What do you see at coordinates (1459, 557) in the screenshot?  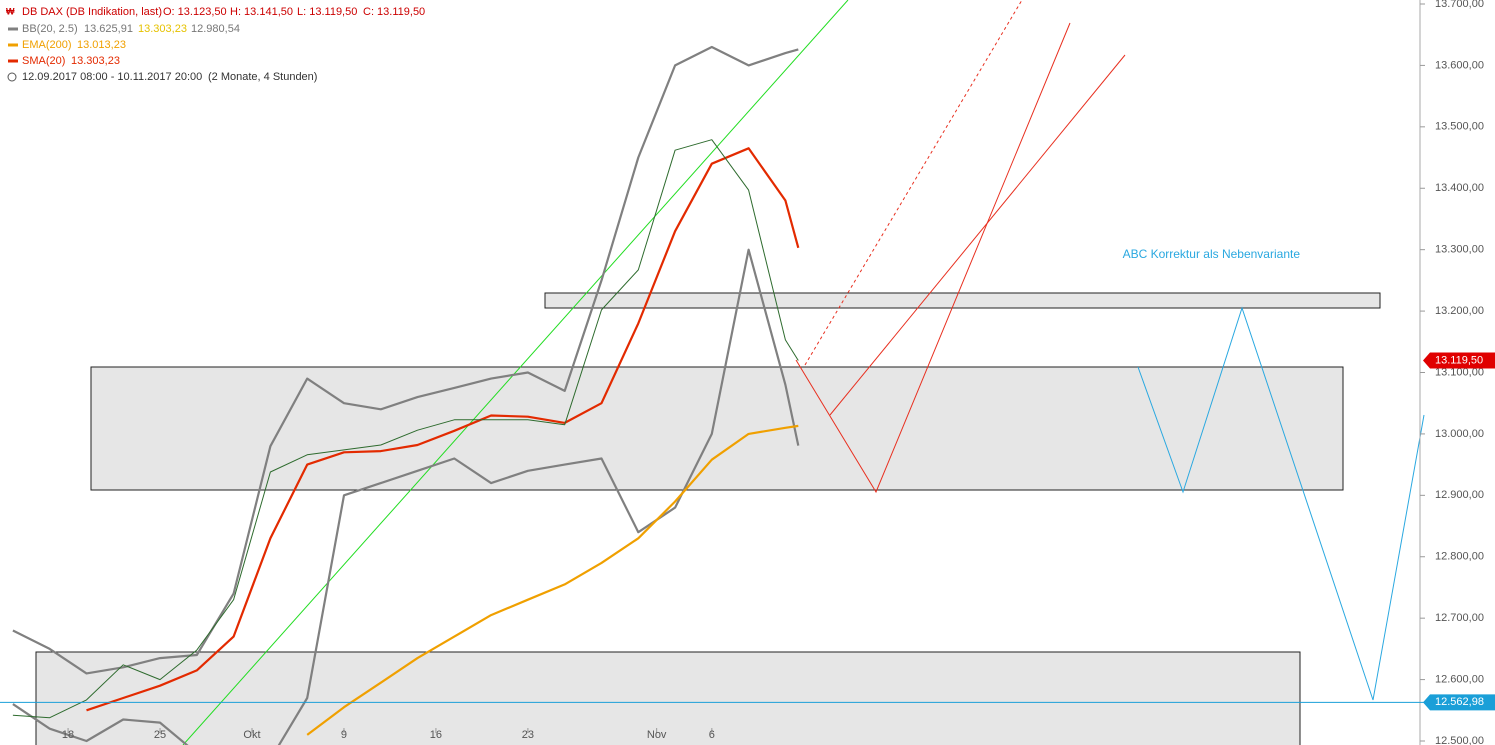 I see `y-tick-label: 12.800,00` at bounding box center [1459, 557].